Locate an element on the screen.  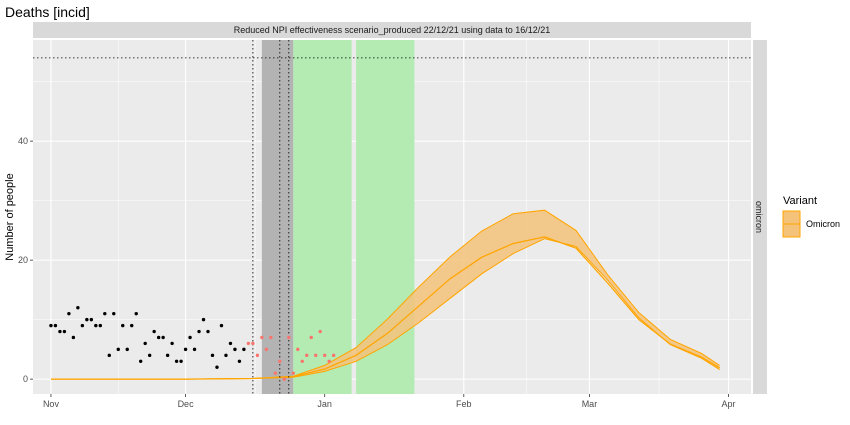
facet-strip-right-label: omicron is located at coordinates (759, 217).